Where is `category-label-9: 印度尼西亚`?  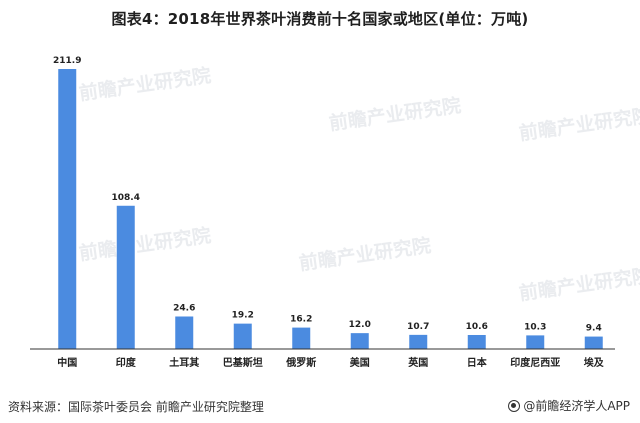
category-label-9: 印度尼西亚 is located at coordinates (535, 362).